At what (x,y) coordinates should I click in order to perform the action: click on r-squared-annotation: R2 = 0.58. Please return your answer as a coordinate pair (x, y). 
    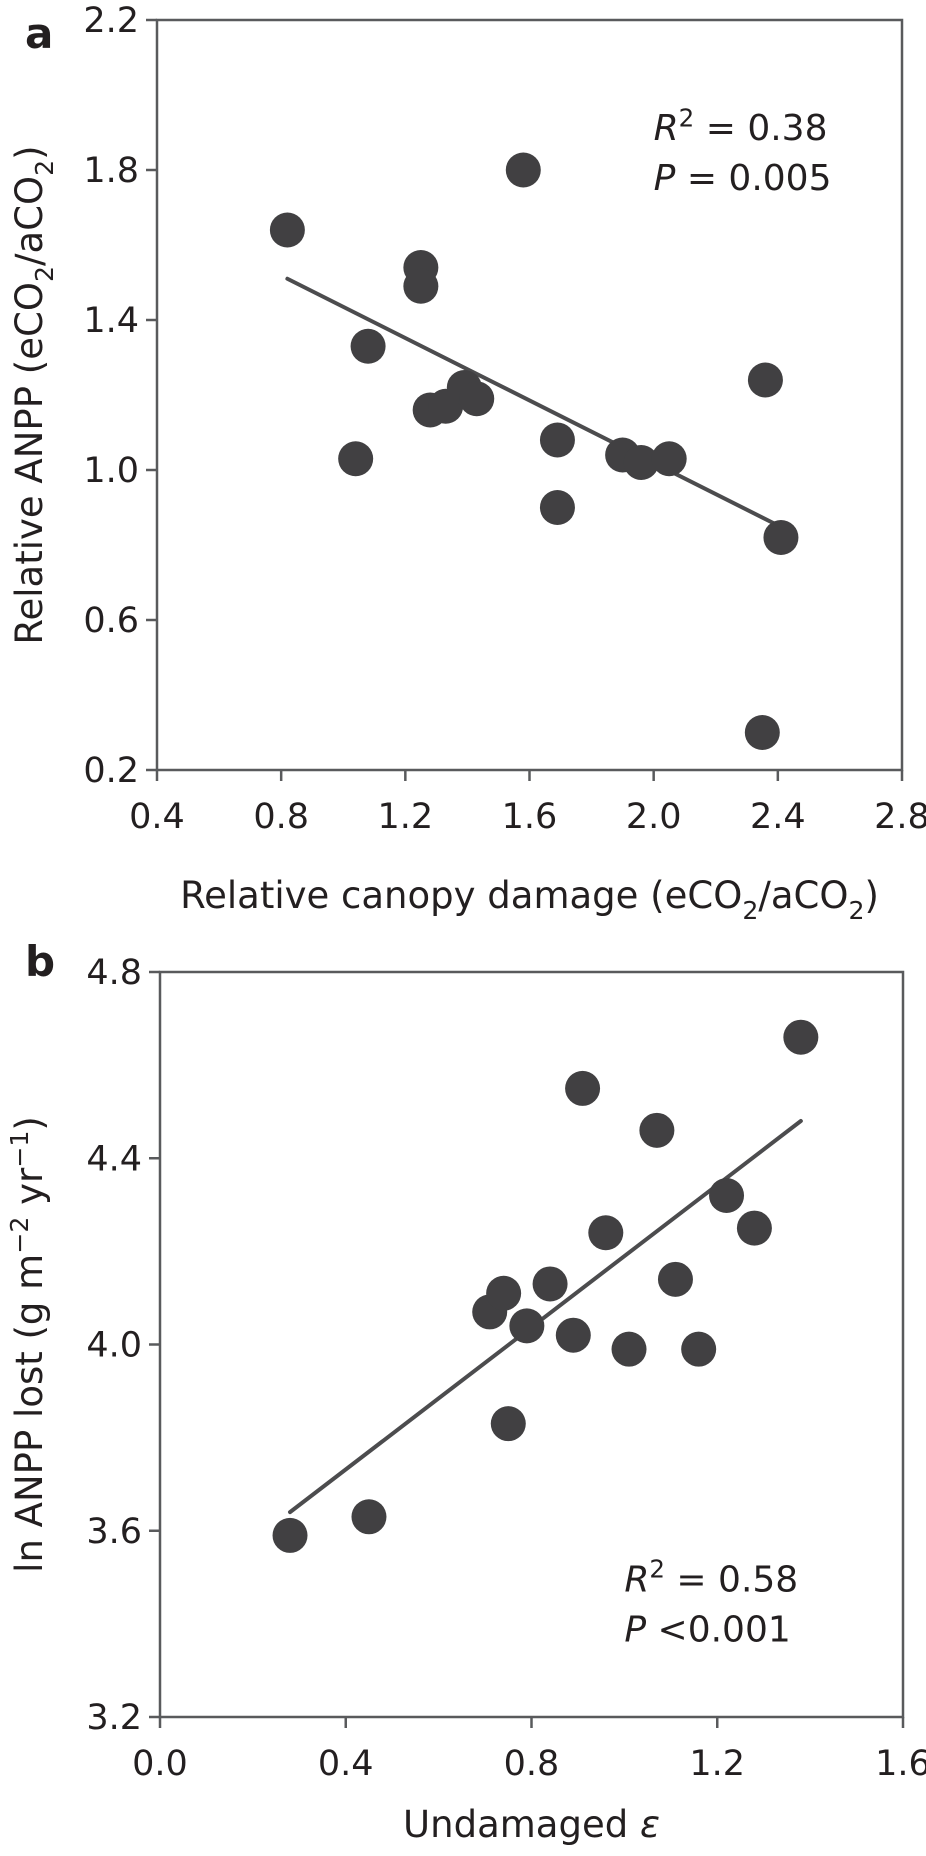
    Looking at the image, I should click on (711, 1578).